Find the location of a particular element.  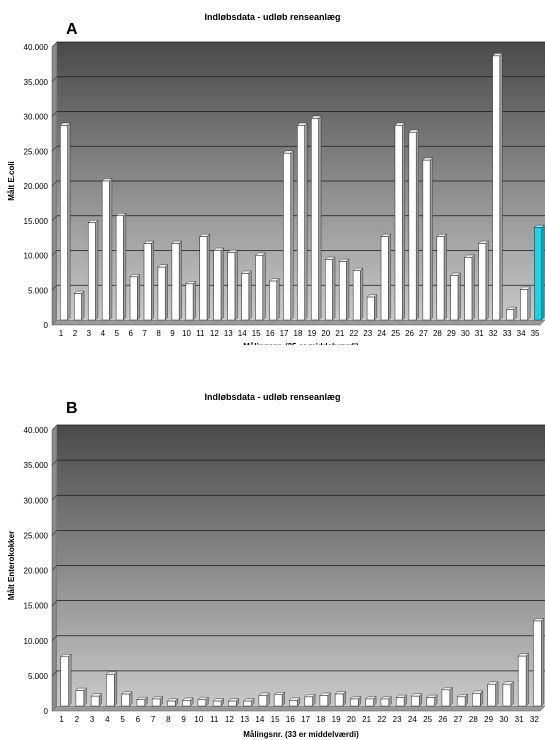

y-tick-label: 15.000 is located at coordinates (36, 606).